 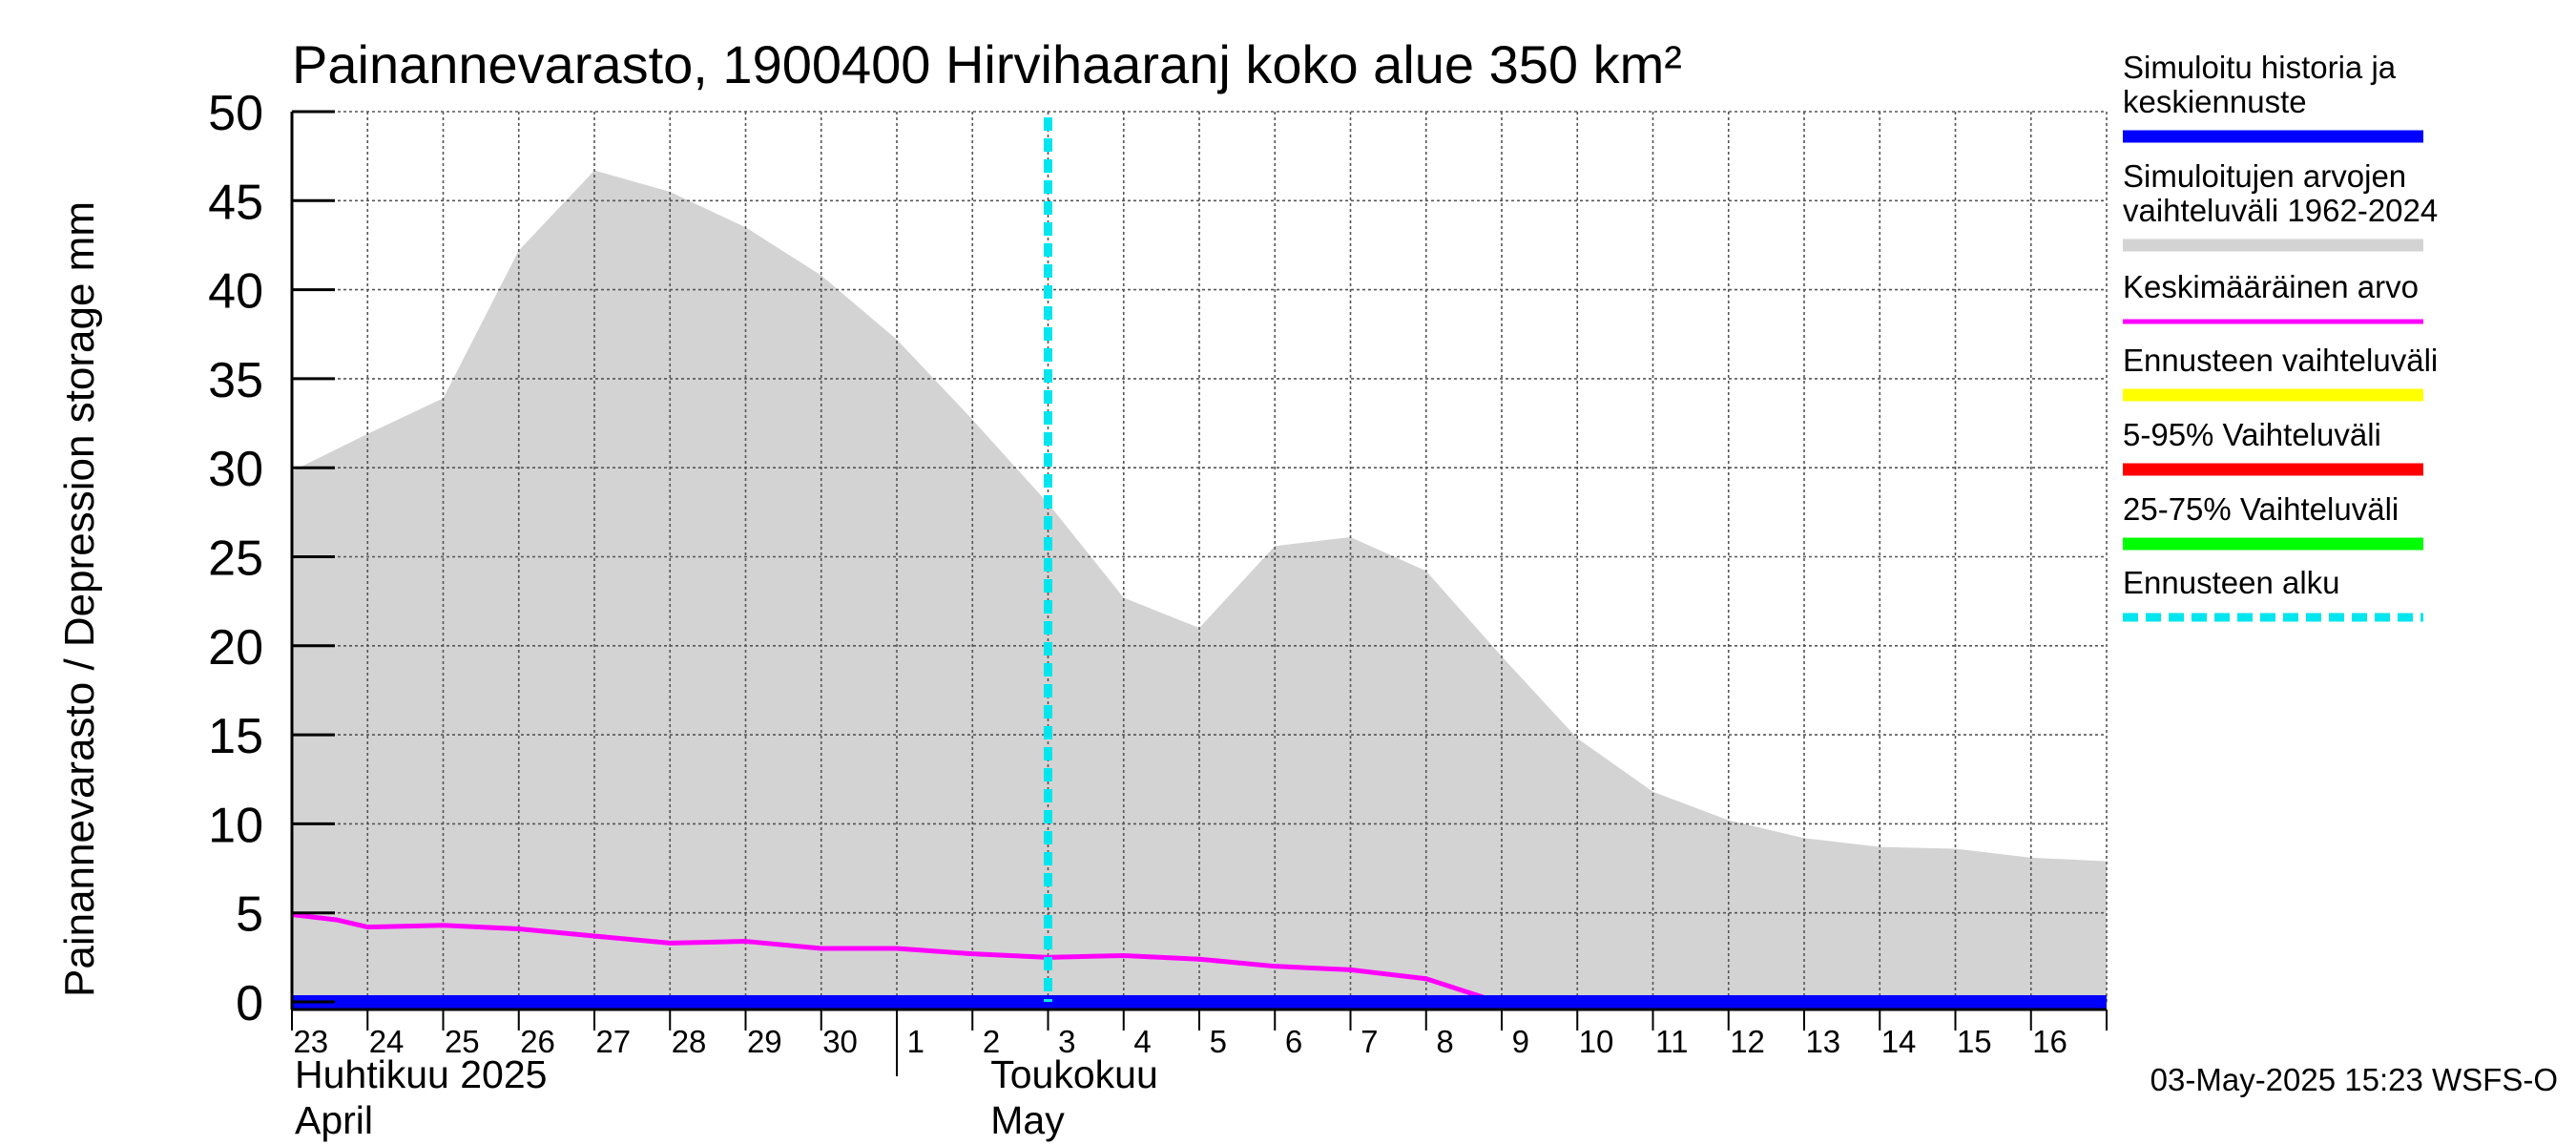 I want to click on x-tick-label: 3, so click(x=1066, y=1042).